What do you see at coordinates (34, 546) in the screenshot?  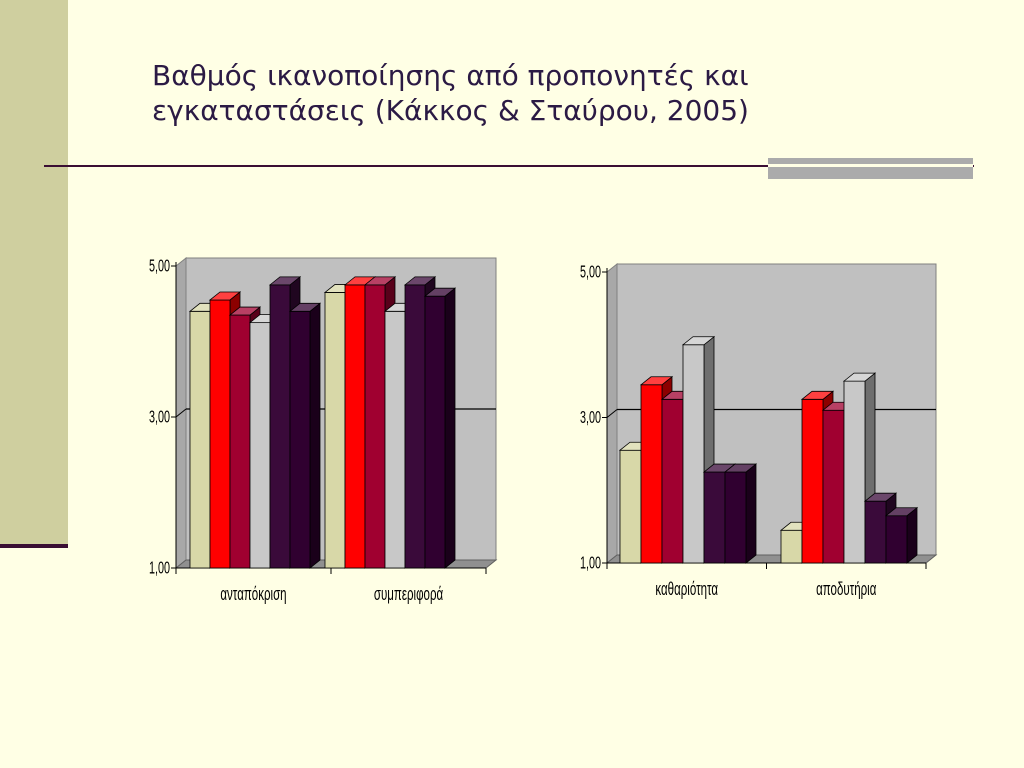 I see `decorative-left-band-rule` at bounding box center [34, 546].